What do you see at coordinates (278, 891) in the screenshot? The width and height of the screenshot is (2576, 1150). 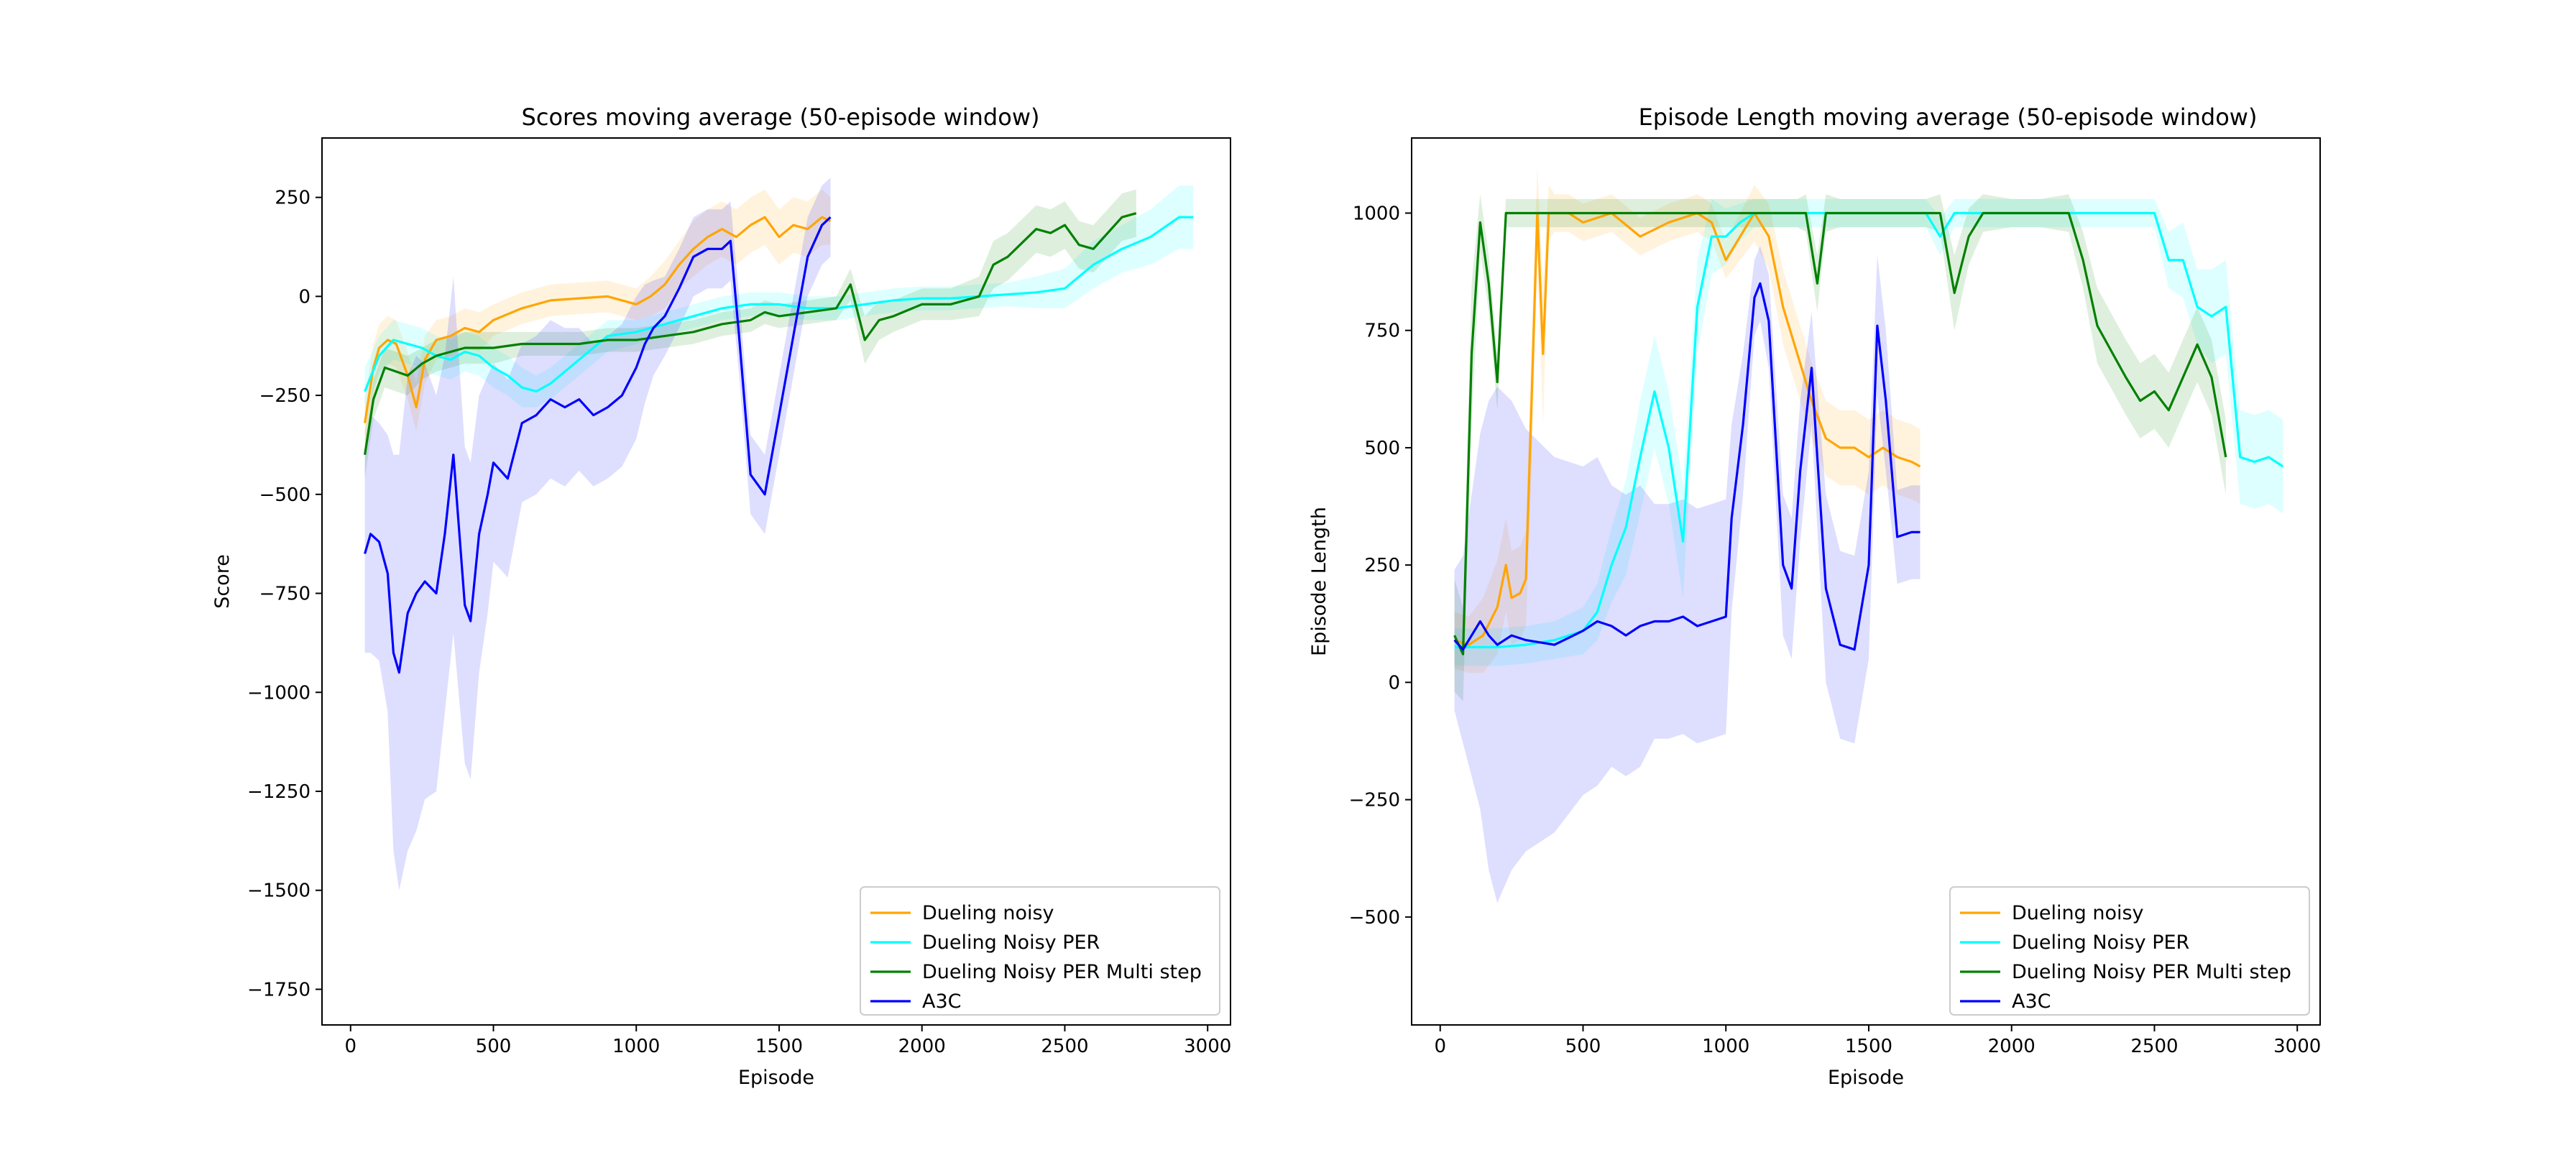 I see `y-tick-label: −1500` at bounding box center [278, 891].